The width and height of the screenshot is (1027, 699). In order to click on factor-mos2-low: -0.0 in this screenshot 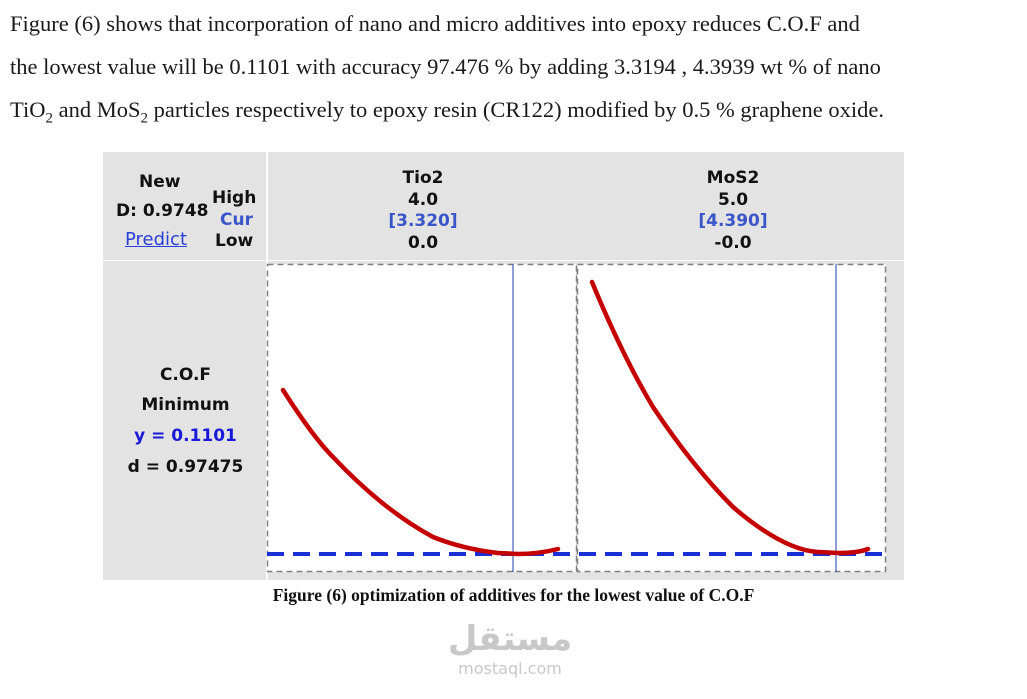, I will do `click(733, 243)`.